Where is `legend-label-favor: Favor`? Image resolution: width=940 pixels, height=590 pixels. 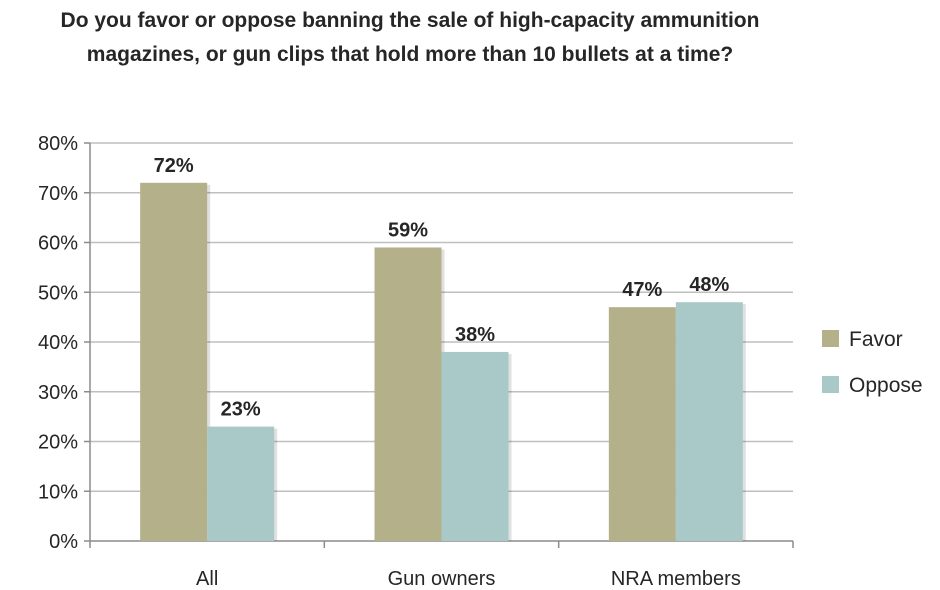
legend-label-favor: Favor is located at coordinates (876, 339).